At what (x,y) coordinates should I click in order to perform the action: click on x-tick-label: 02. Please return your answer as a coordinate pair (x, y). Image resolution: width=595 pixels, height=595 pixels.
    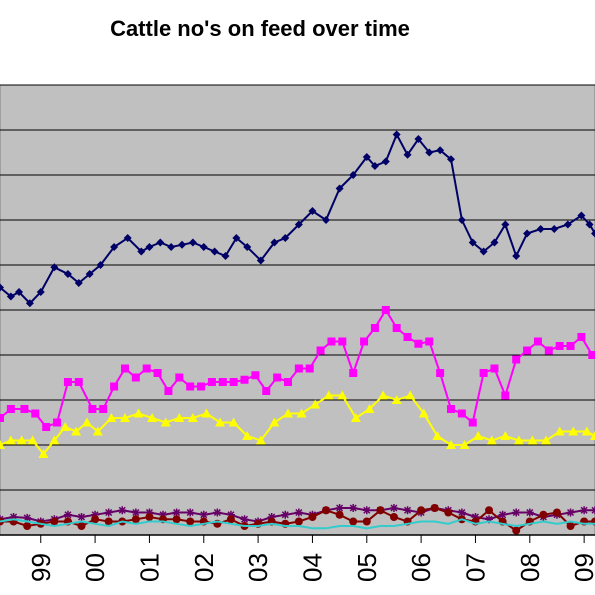
    Looking at the image, I should click on (204, 567).